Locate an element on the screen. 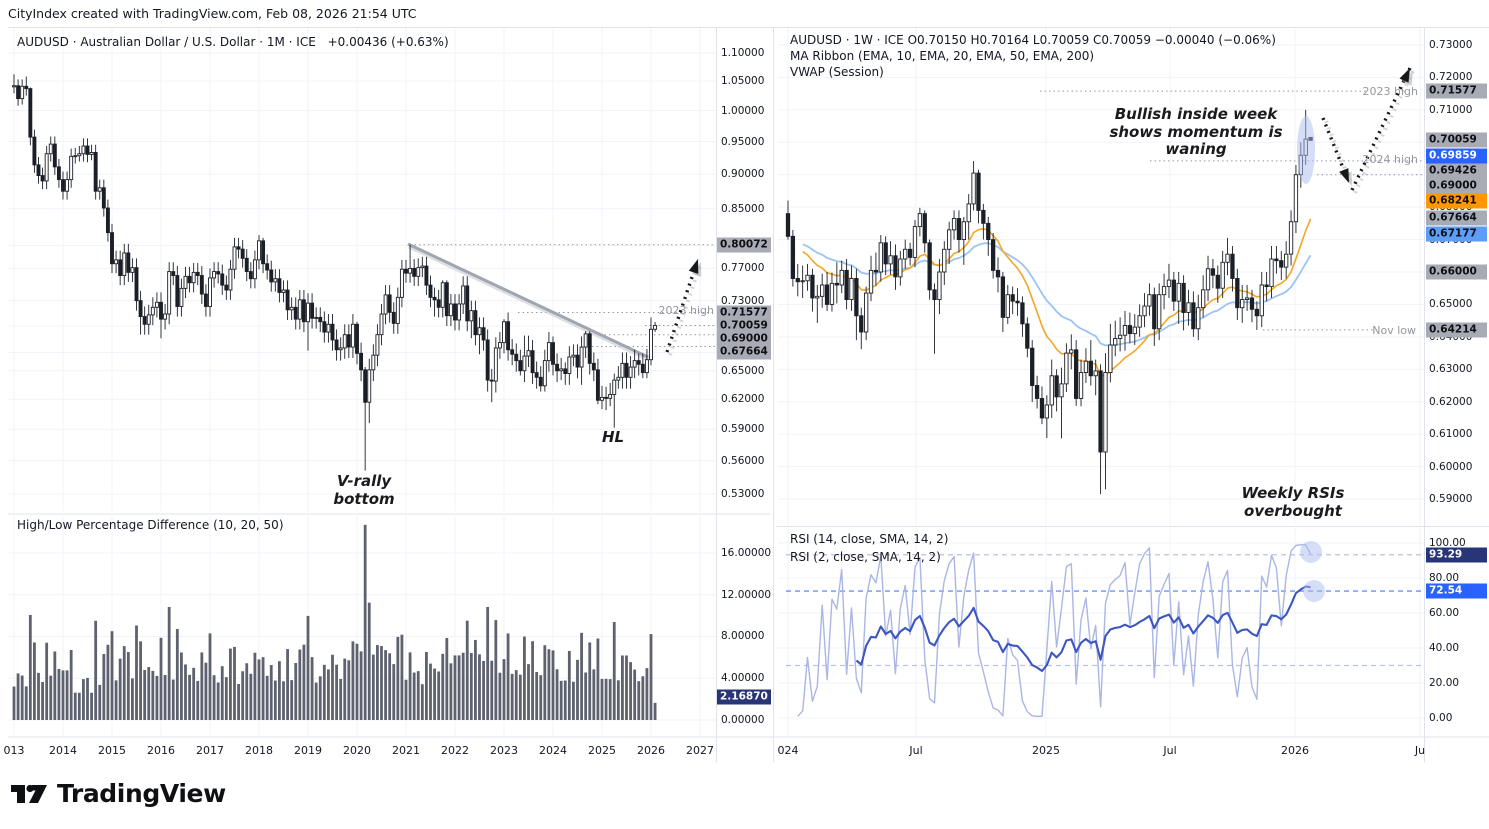 This screenshot has height=829, width=1489. left-time-axis is located at coordinates (362, 750).